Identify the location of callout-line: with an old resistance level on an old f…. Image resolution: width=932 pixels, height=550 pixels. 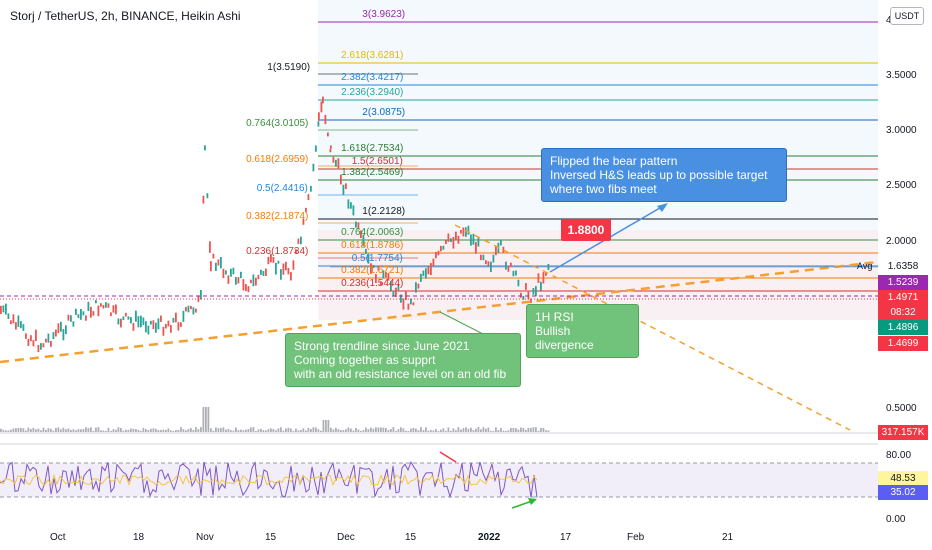
(400, 374).